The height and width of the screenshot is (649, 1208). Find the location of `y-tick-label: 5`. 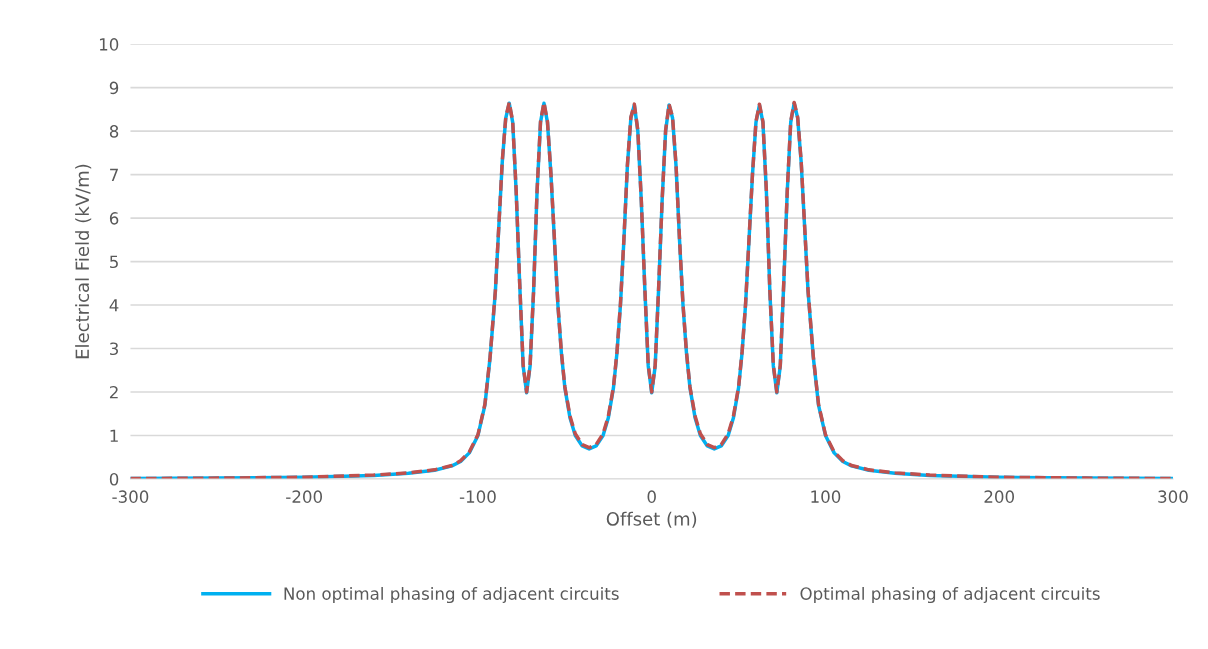

y-tick-label: 5 is located at coordinates (114, 262).